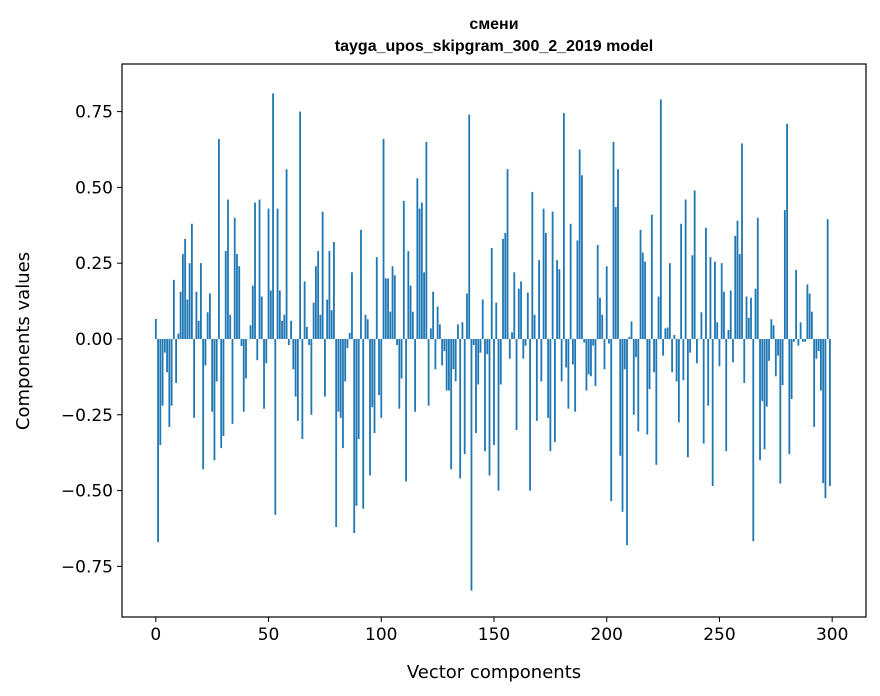 Image resolution: width=880 pixels, height=696 pixels. I want to click on x-tick-label: 50, so click(269, 635).